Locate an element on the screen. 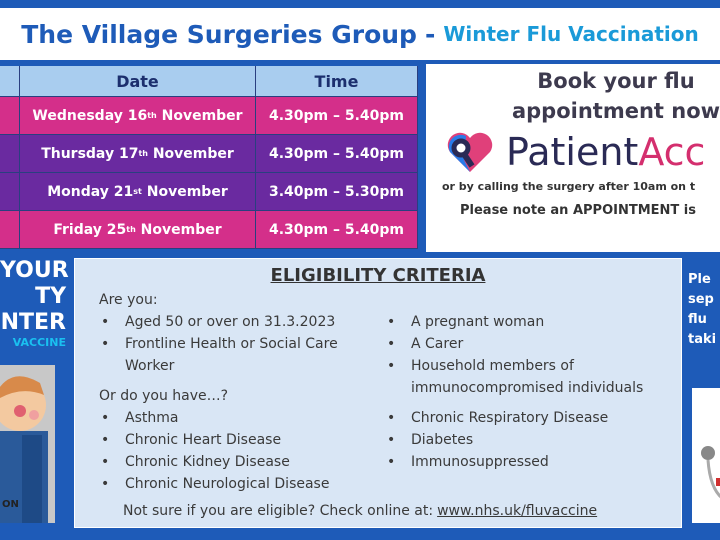  right-panel: Ple sep flu taki is located at coordinates (702, 309).